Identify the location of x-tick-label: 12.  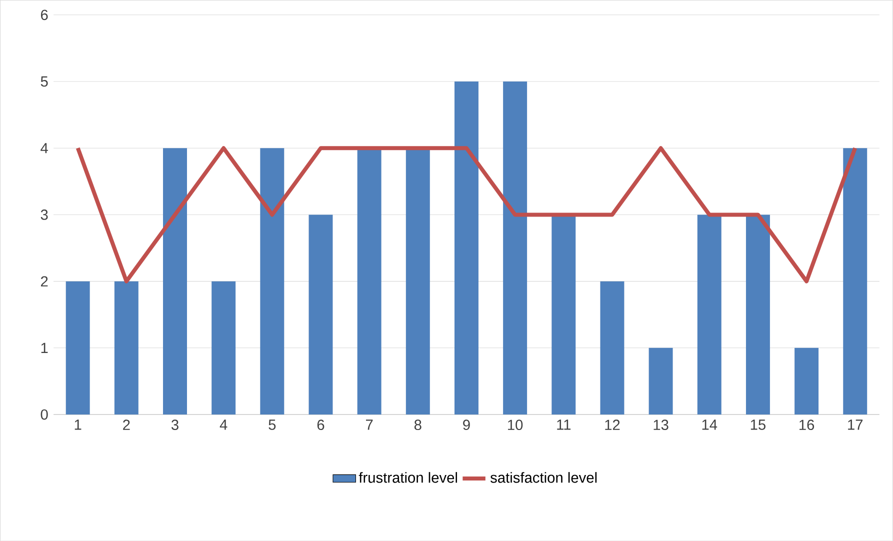
(612, 425).